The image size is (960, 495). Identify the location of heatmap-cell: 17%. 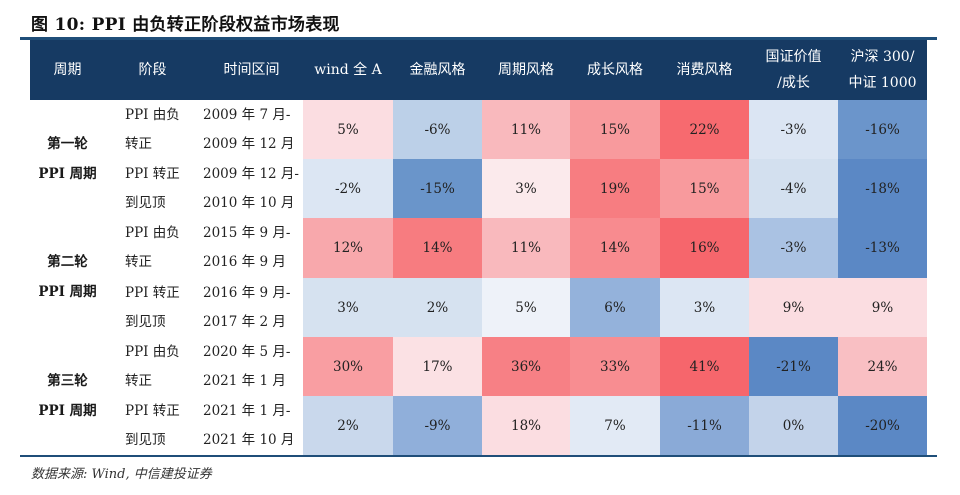
(437, 366).